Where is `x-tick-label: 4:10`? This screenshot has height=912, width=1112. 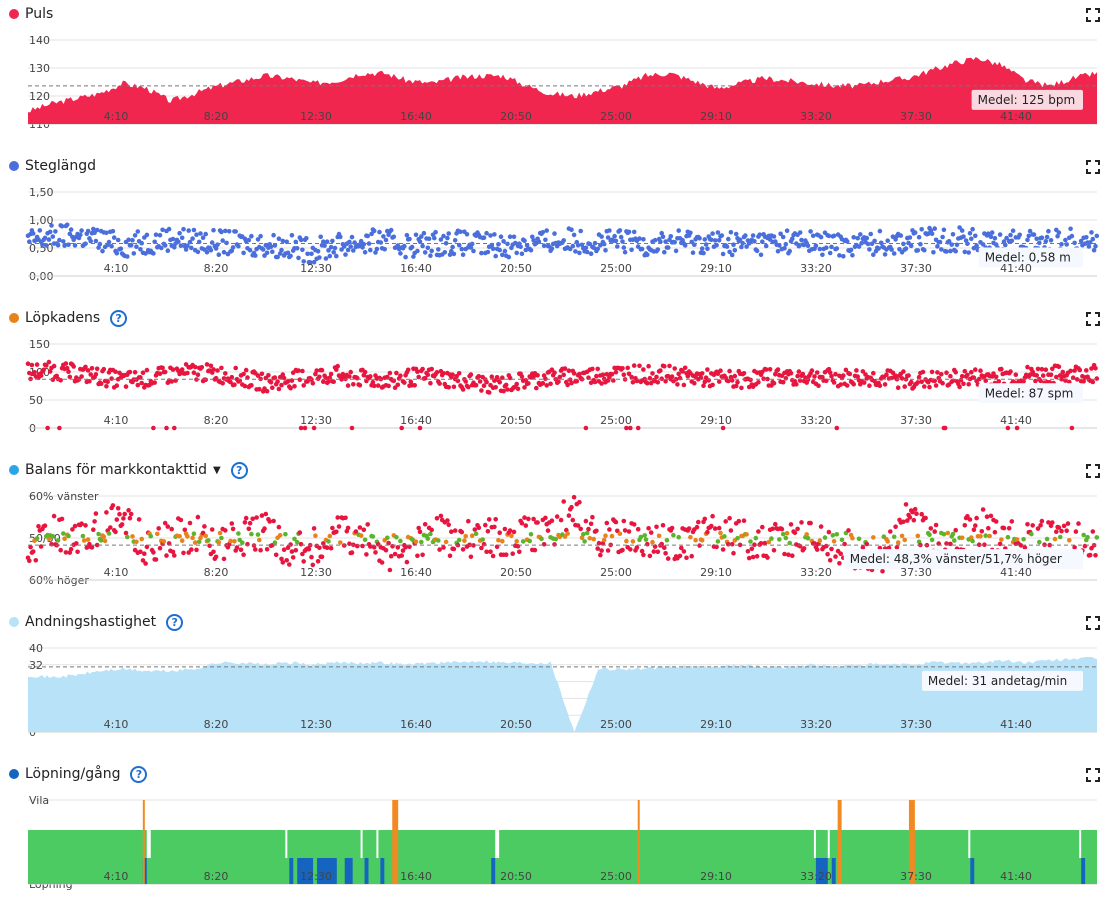 x-tick-label: 4:10 is located at coordinates (116, 116).